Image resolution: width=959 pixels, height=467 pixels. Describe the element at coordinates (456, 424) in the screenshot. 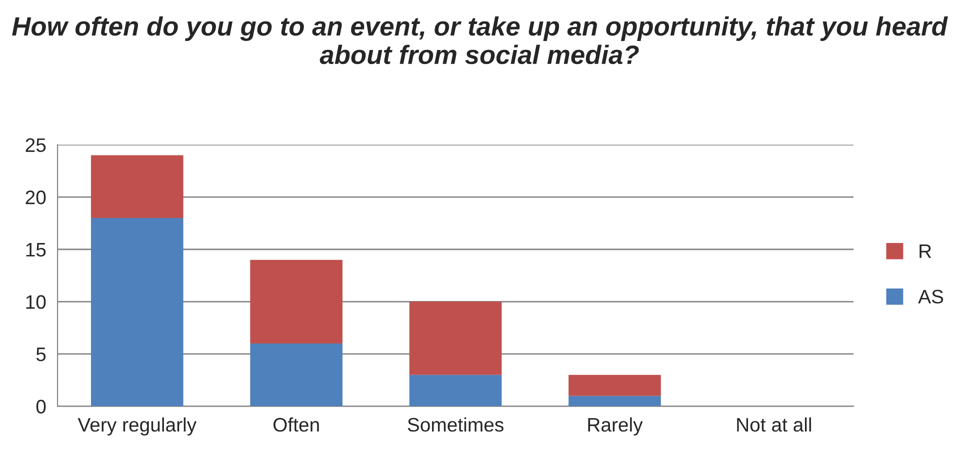

I see `x-tick-label: Sometimes` at that location.